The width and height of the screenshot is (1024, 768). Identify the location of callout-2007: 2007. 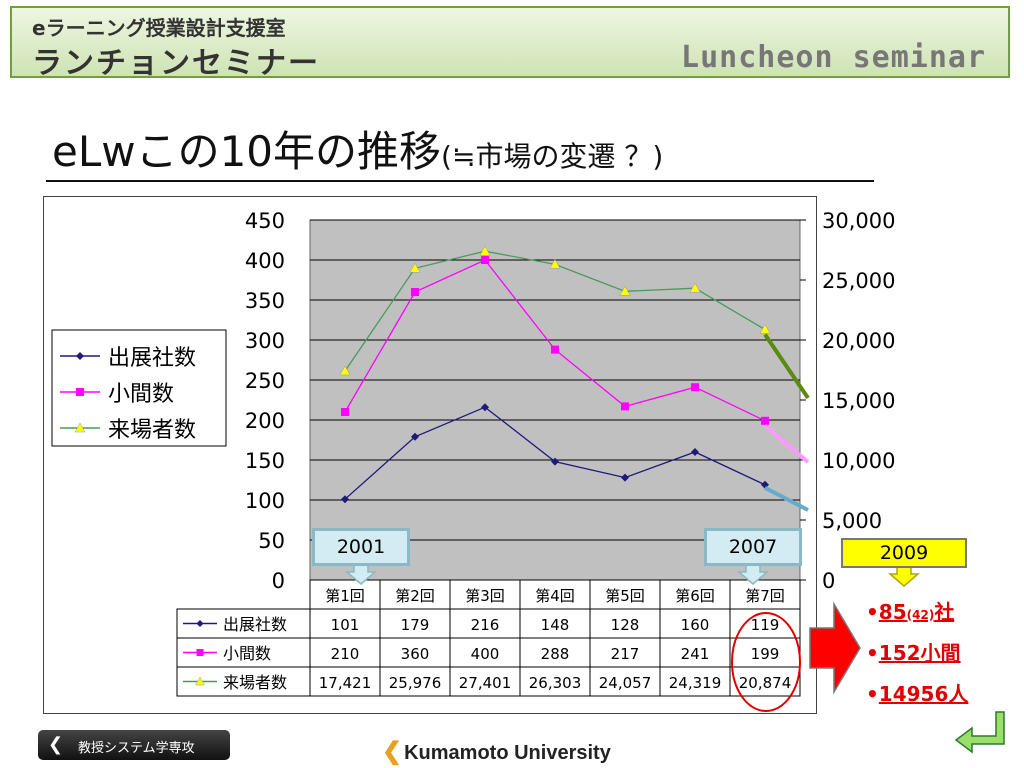
(753, 547).